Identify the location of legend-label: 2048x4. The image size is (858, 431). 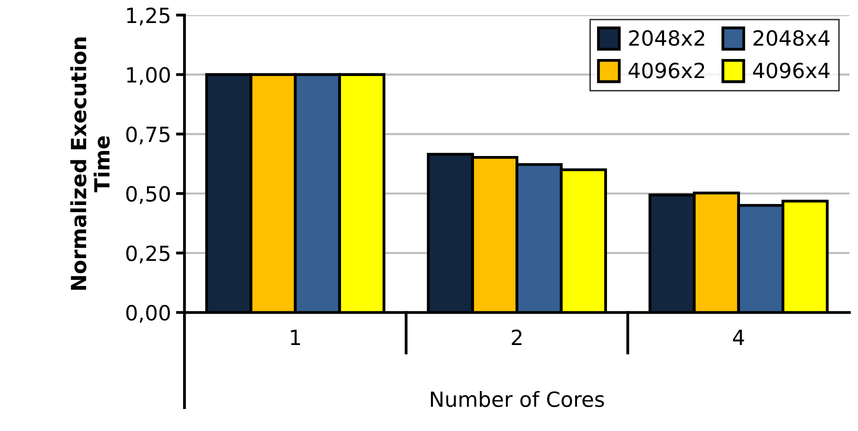
(792, 38).